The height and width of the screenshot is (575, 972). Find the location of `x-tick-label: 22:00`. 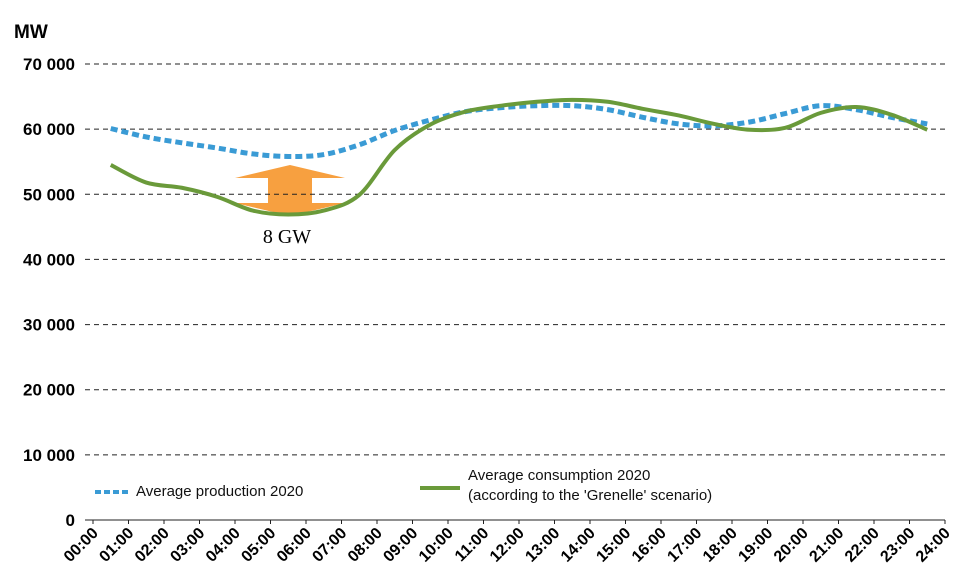

x-tick-label: 22:00 is located at coordinates (862, 545).